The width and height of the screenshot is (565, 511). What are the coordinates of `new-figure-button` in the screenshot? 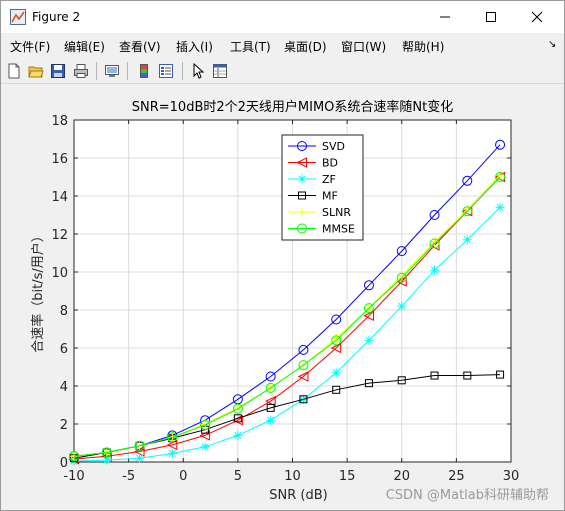 It's located at (14, 71).